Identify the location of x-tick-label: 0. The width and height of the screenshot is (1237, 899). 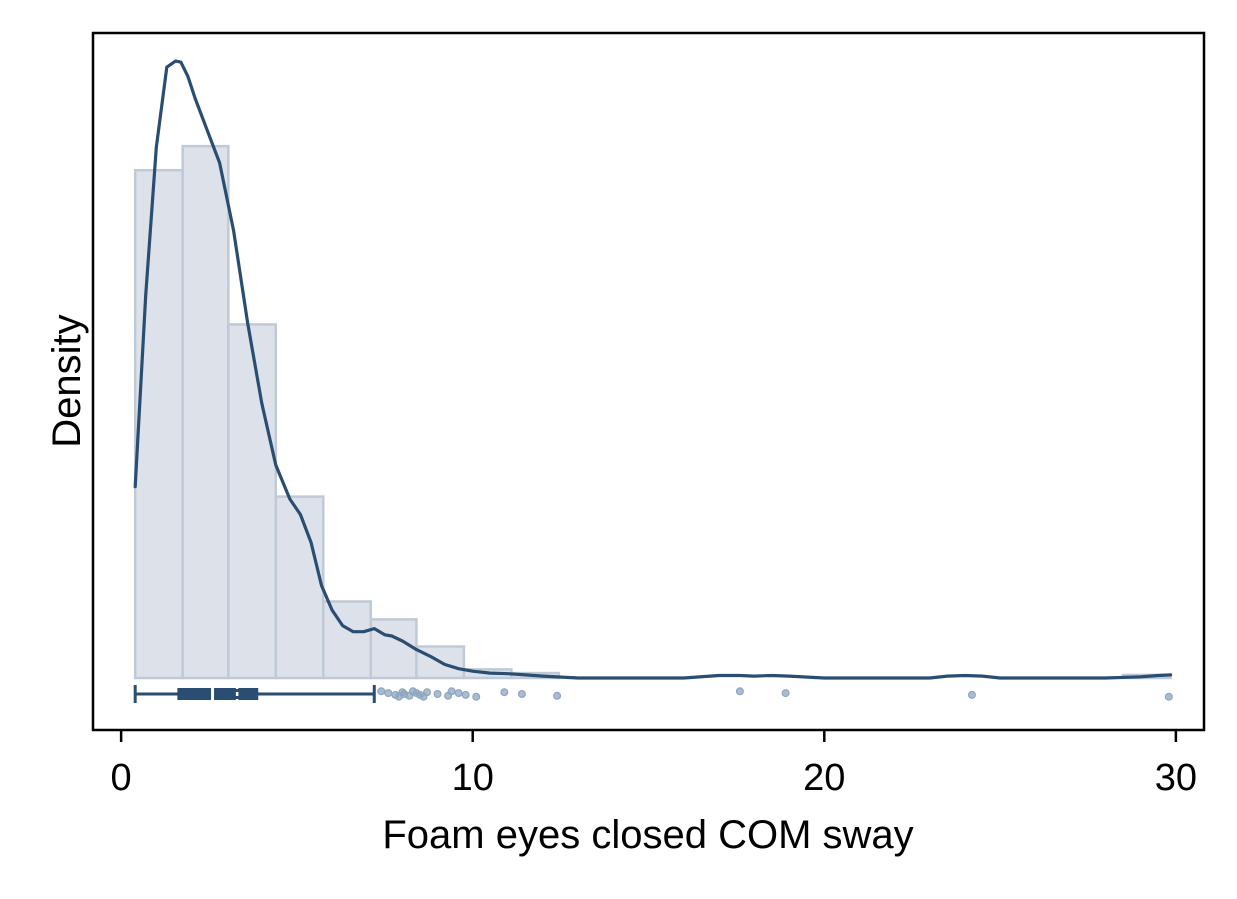
(121, 778).